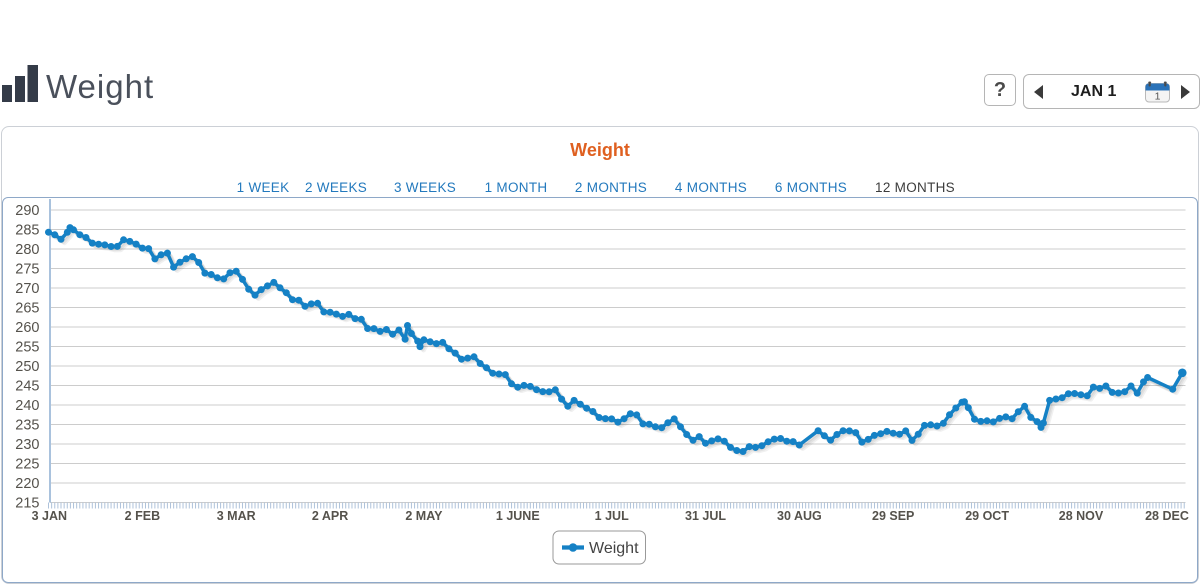  I want to click on svg-text: 280, so click(27, 250).